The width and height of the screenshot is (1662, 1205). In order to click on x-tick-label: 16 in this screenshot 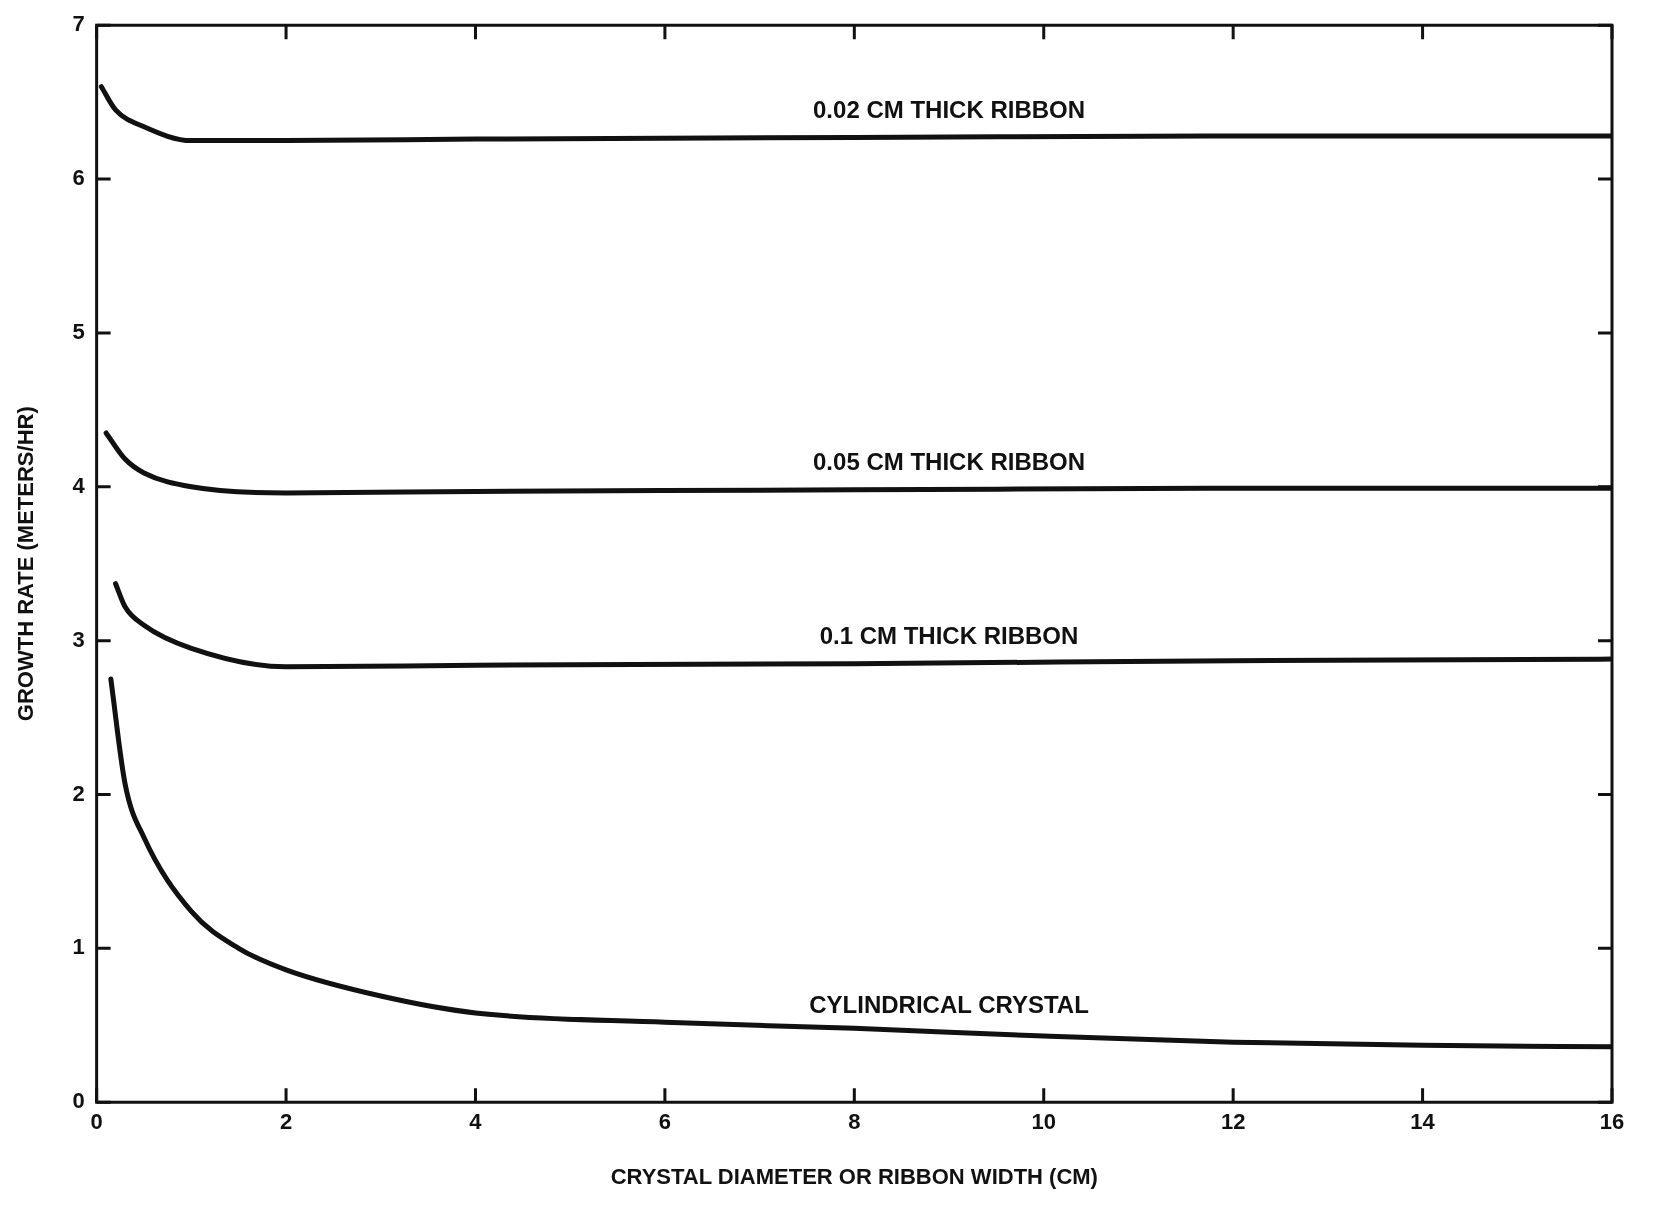, I will do `click(1612, 1122)`.